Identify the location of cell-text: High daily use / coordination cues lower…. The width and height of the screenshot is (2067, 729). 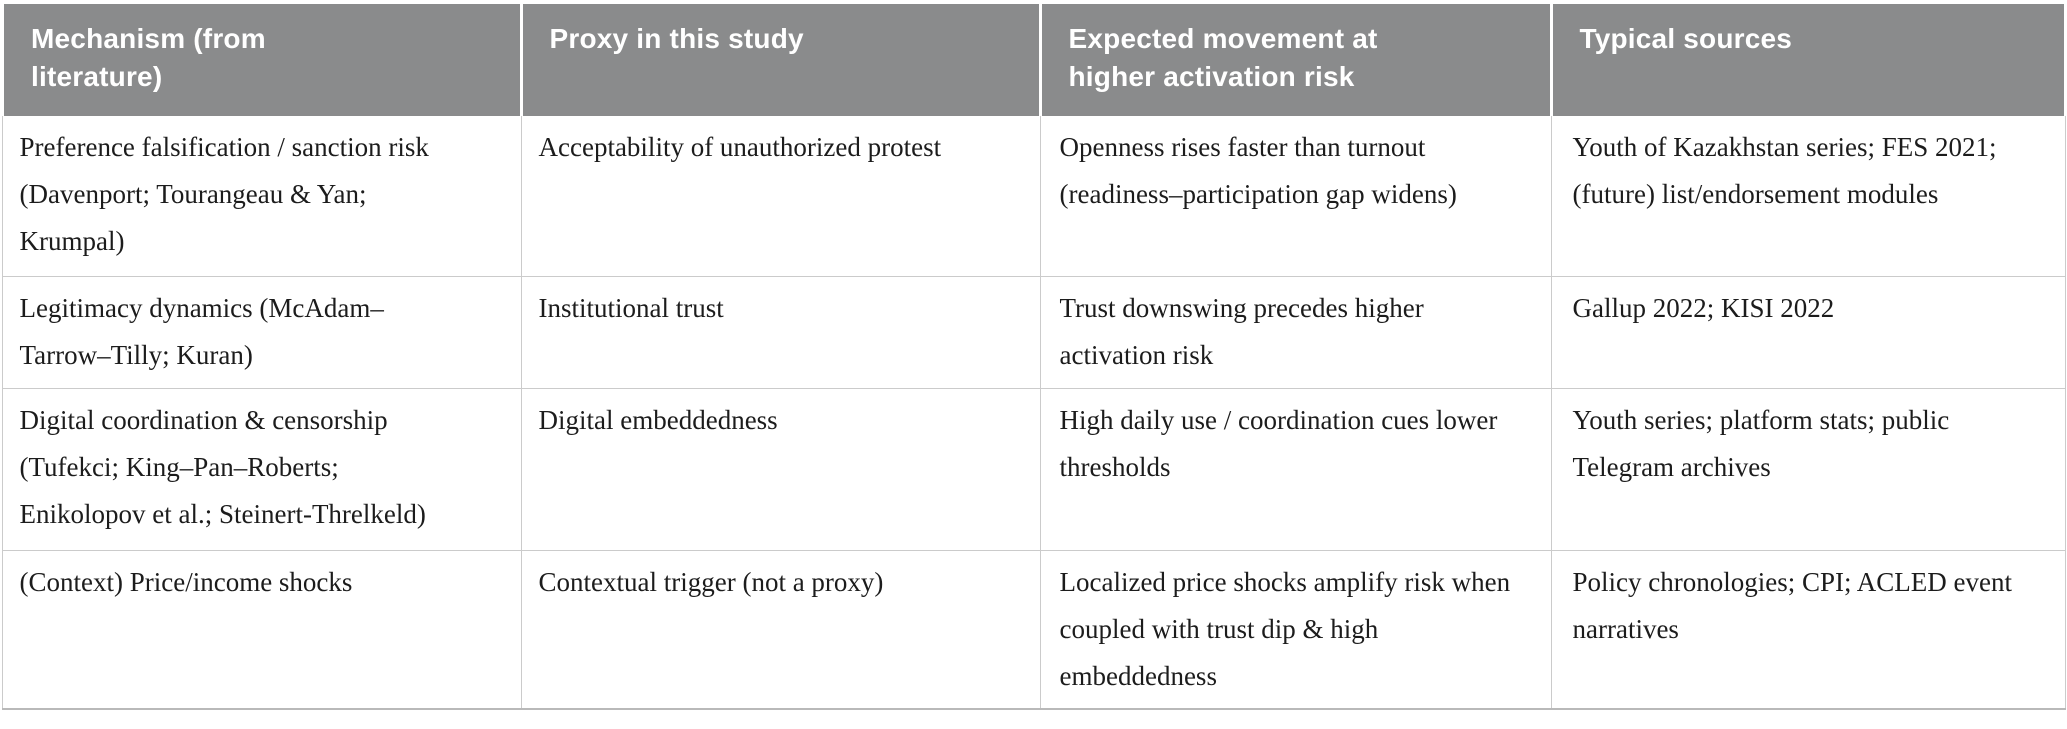
(1278, 443).